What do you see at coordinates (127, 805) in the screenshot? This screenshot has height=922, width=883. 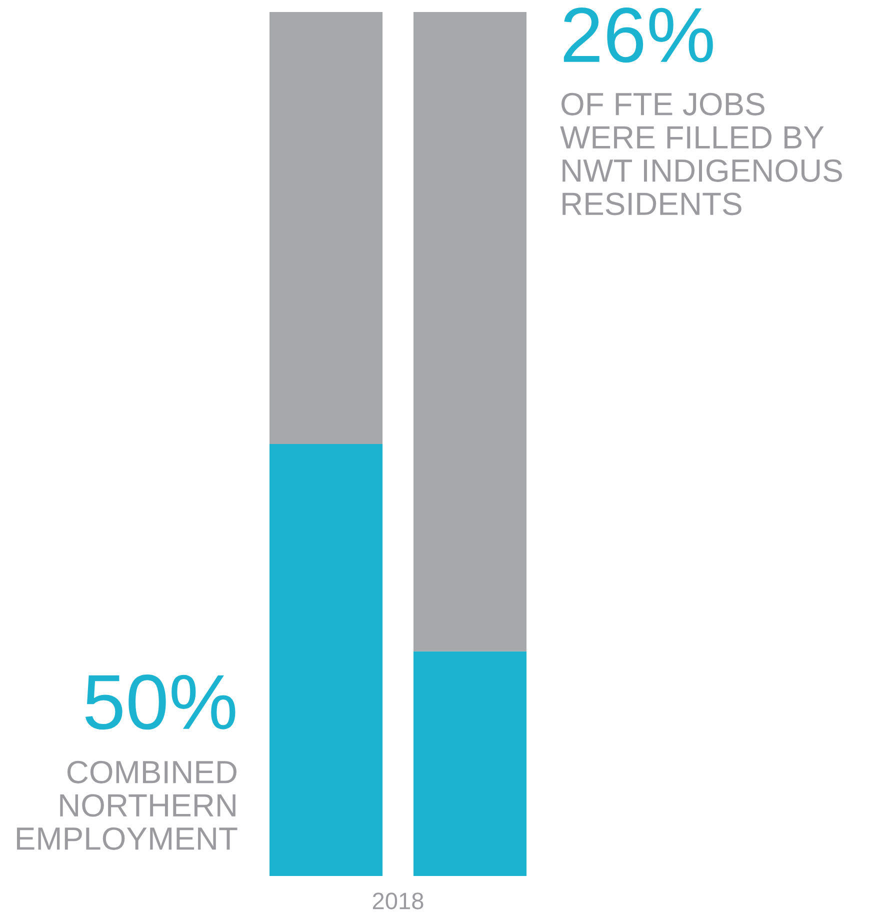 I see `text: COMBINED NORTHERN EMPLOYMENT` at bounding box center [127, 805].